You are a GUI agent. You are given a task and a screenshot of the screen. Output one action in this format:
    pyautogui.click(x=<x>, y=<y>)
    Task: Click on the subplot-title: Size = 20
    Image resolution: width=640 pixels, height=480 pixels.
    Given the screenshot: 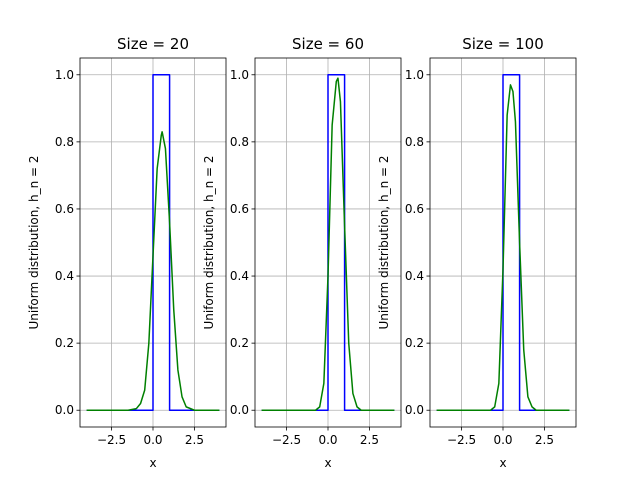 What is the action you would take?
    pyautogui.click(x=153, y=44)
    